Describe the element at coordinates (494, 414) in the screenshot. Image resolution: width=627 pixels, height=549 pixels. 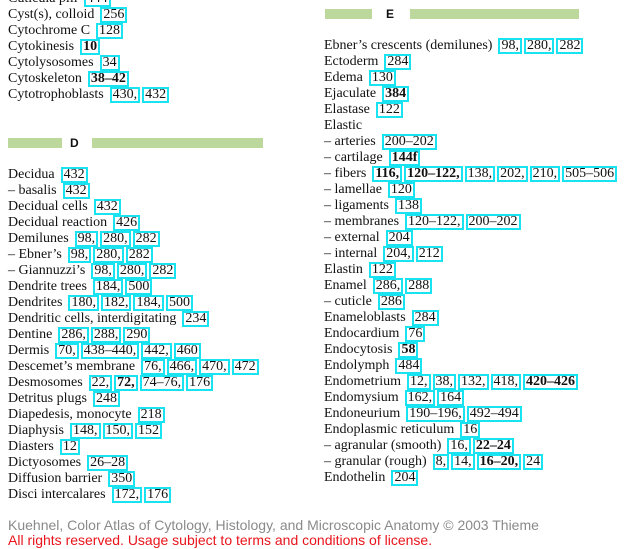
I see `page-link: 492–494` at that location.